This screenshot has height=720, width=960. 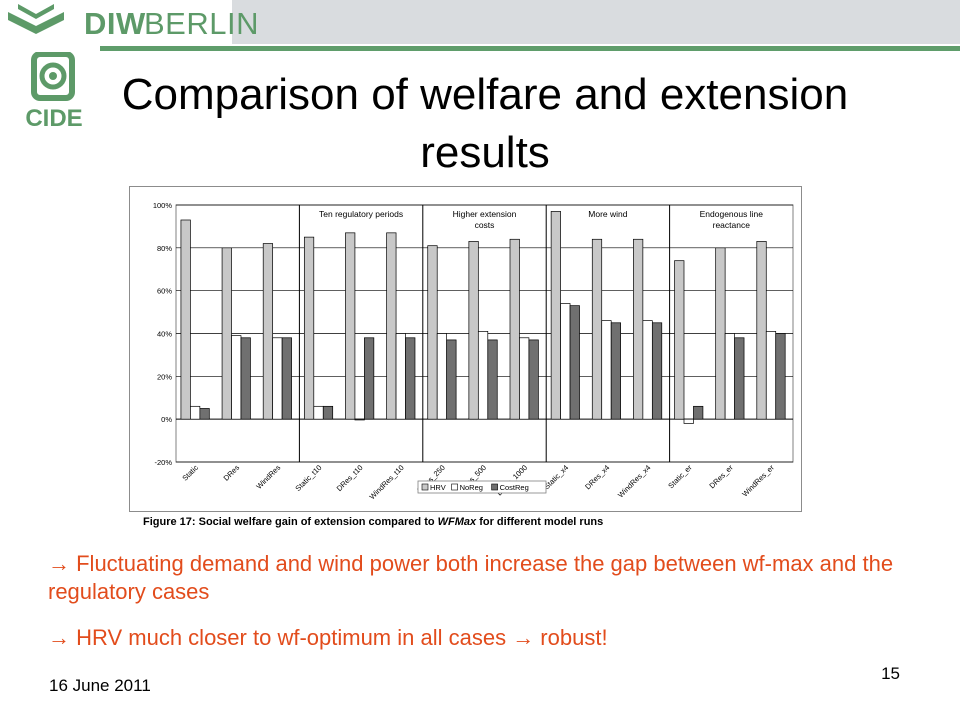 I want to click on legend-label: HRV, so click(x=438, y=487).